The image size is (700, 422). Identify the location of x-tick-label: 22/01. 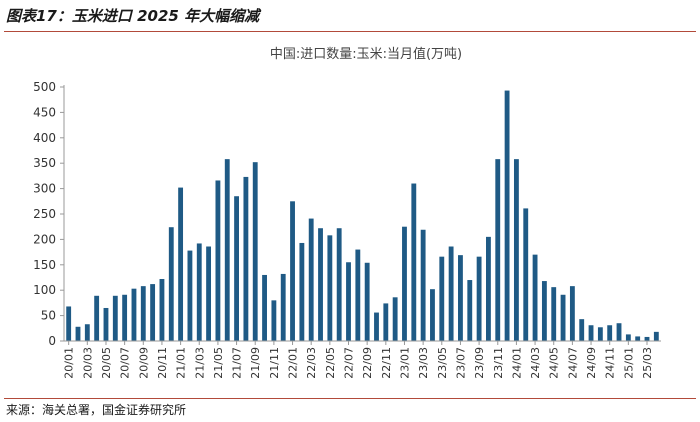
(293, 363).